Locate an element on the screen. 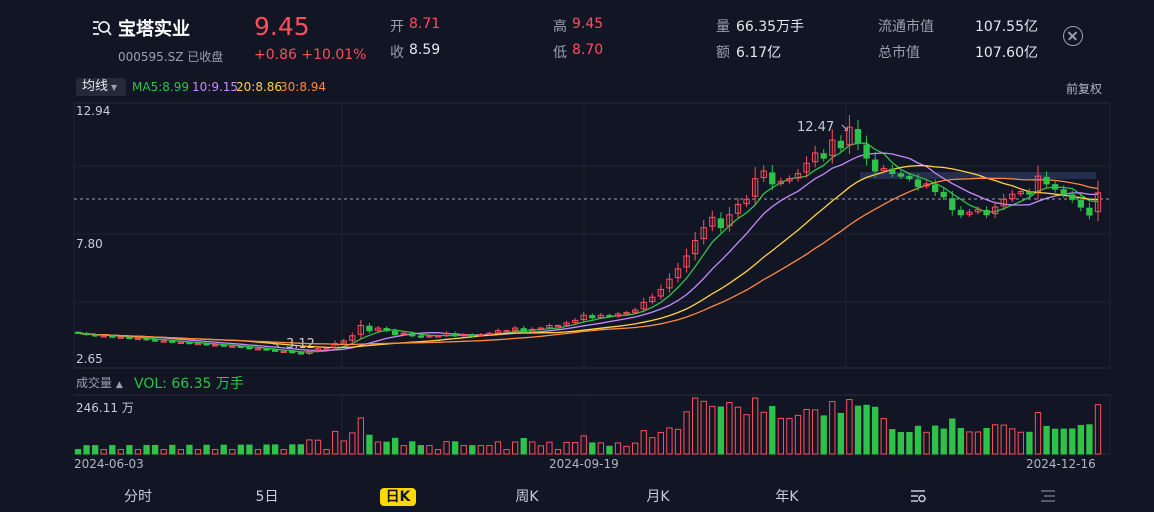 This screenshot has width=1154, height=512. low-value: 8.70 is located at coordinates (588, 50).